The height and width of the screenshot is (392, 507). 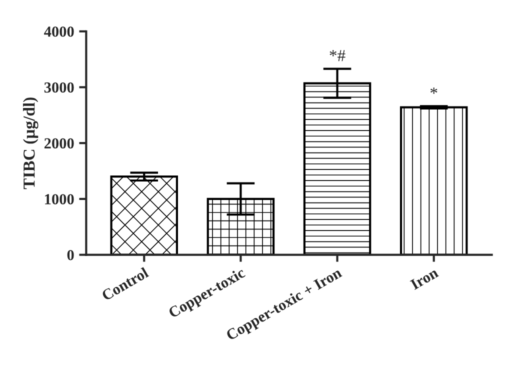 What do you see at coordinates (338, 56) in the screenshot?
I see `annotation: *#` at bounding box center [338, 56].